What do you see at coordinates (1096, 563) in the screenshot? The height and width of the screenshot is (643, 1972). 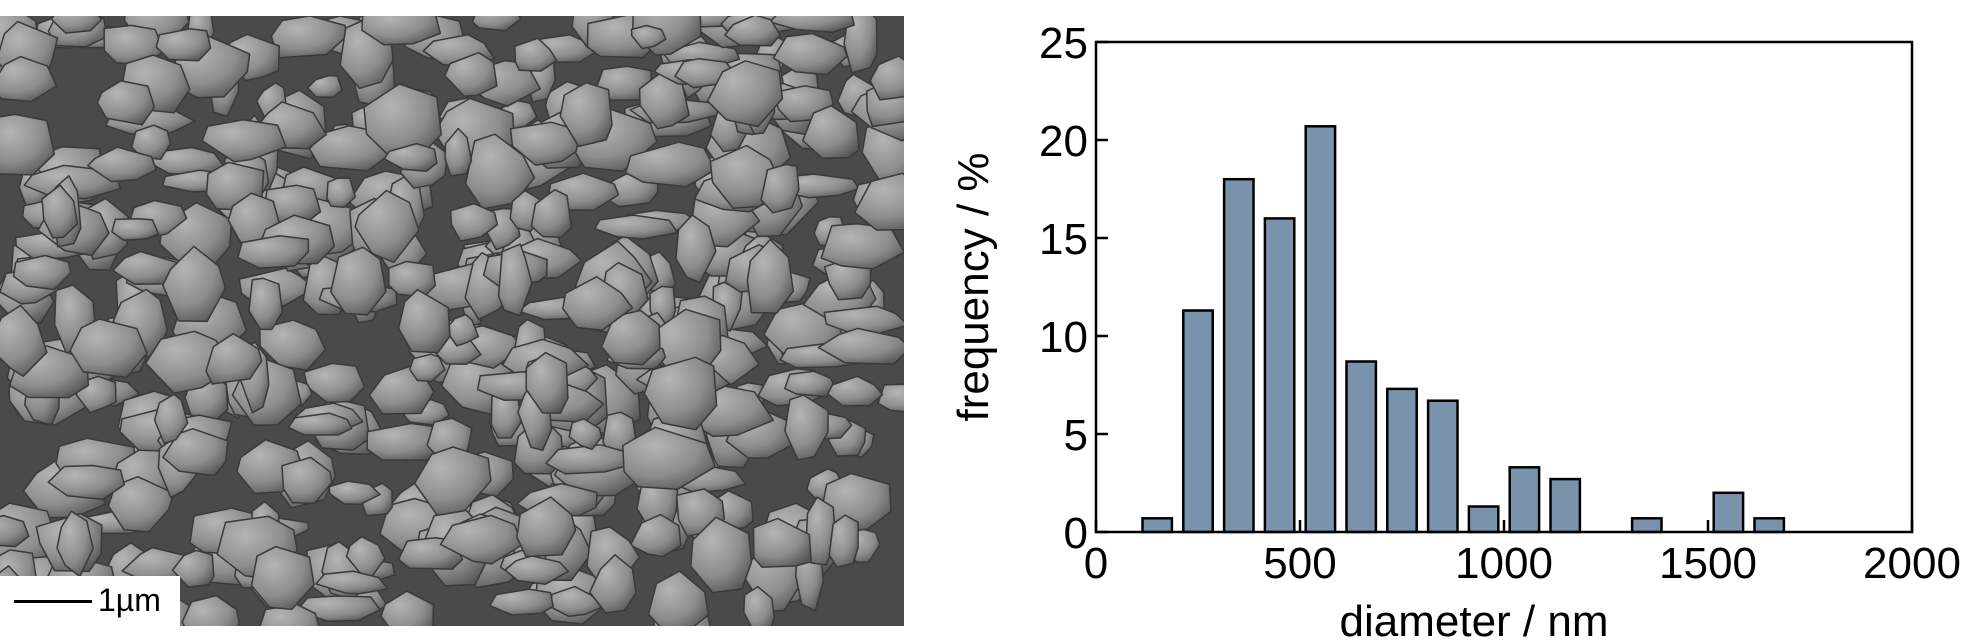 I see `x-tick-label: 0` at bounding box center [1096, 563].